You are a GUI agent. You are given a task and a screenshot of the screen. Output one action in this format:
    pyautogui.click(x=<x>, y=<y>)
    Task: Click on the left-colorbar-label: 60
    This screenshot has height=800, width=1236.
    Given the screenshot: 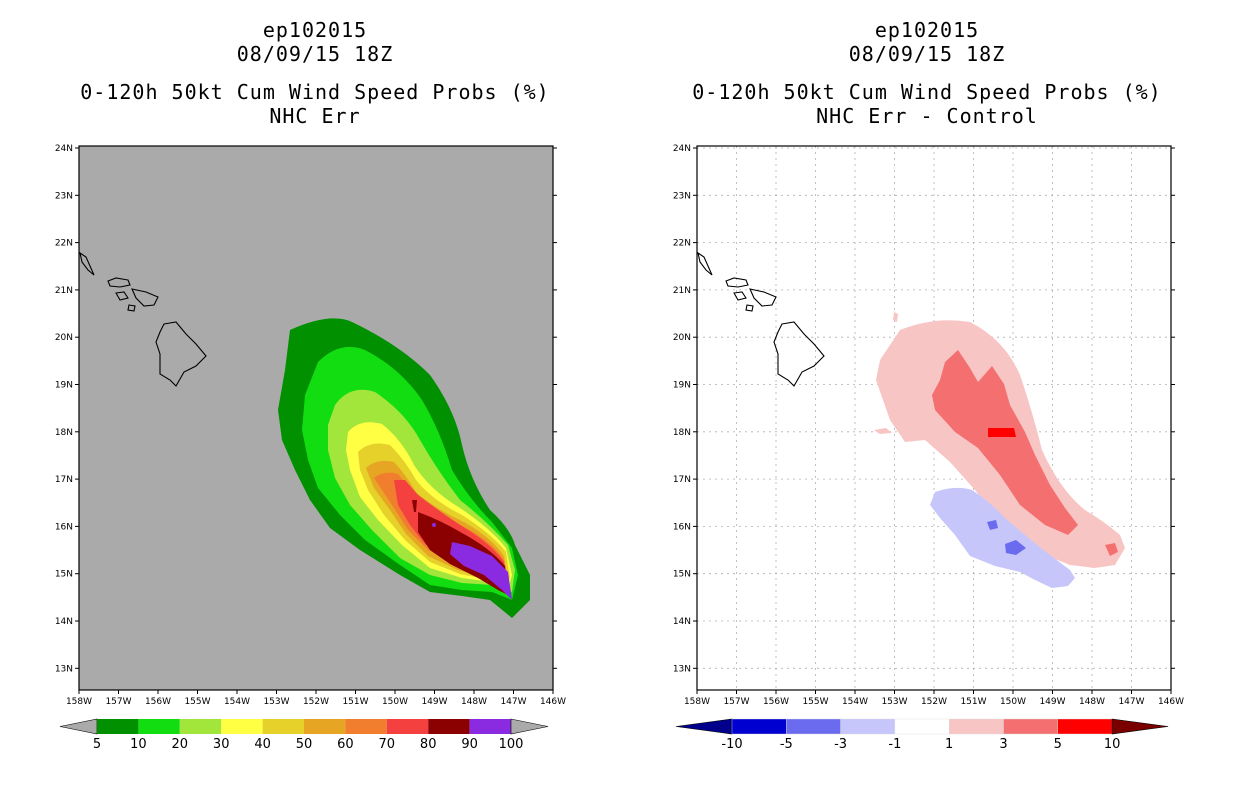 What is the action you would take?
    pyautogui.click(x=345, y=744)
    